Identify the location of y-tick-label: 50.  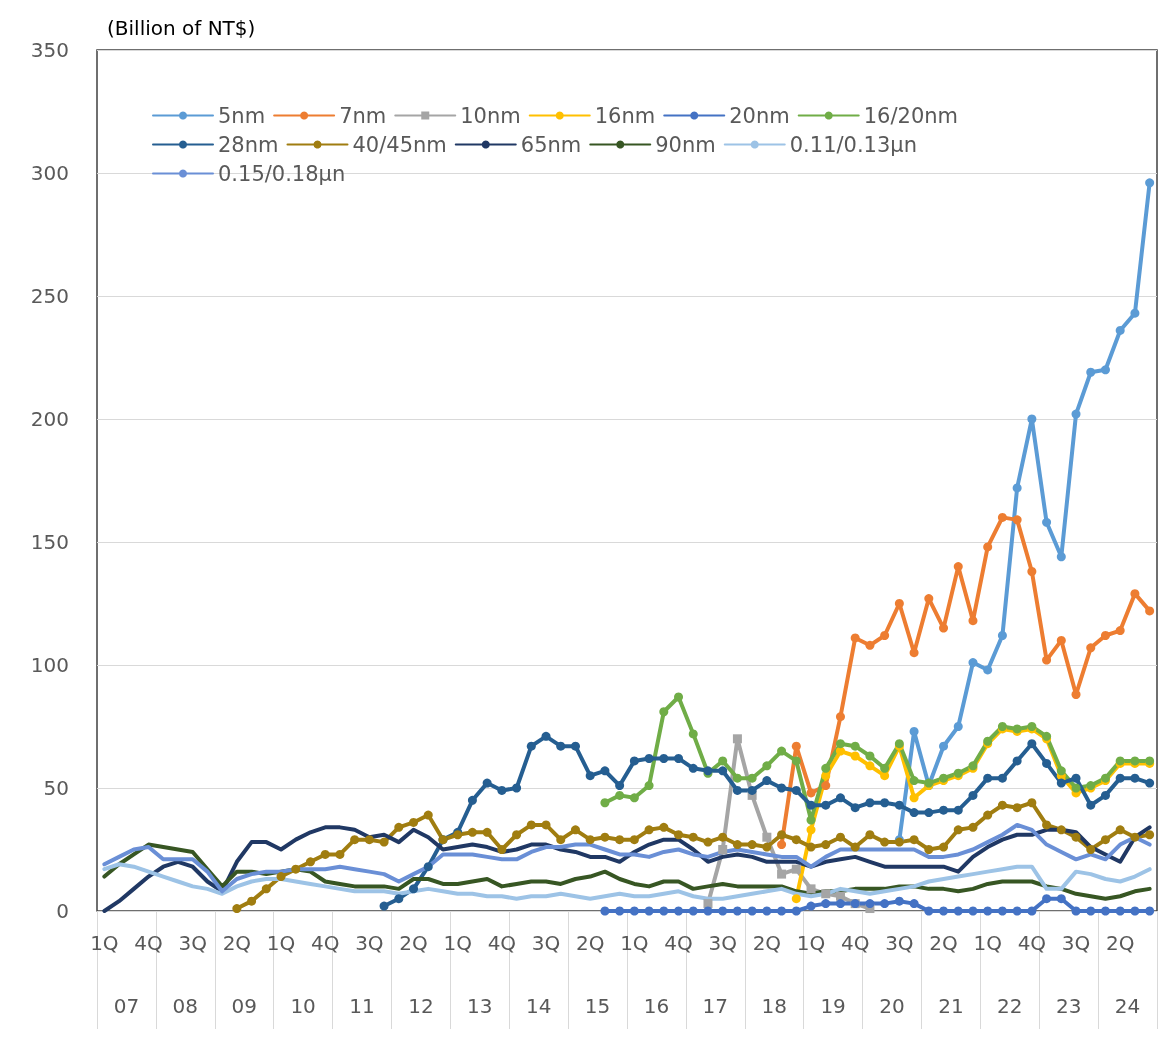
(56, 788).